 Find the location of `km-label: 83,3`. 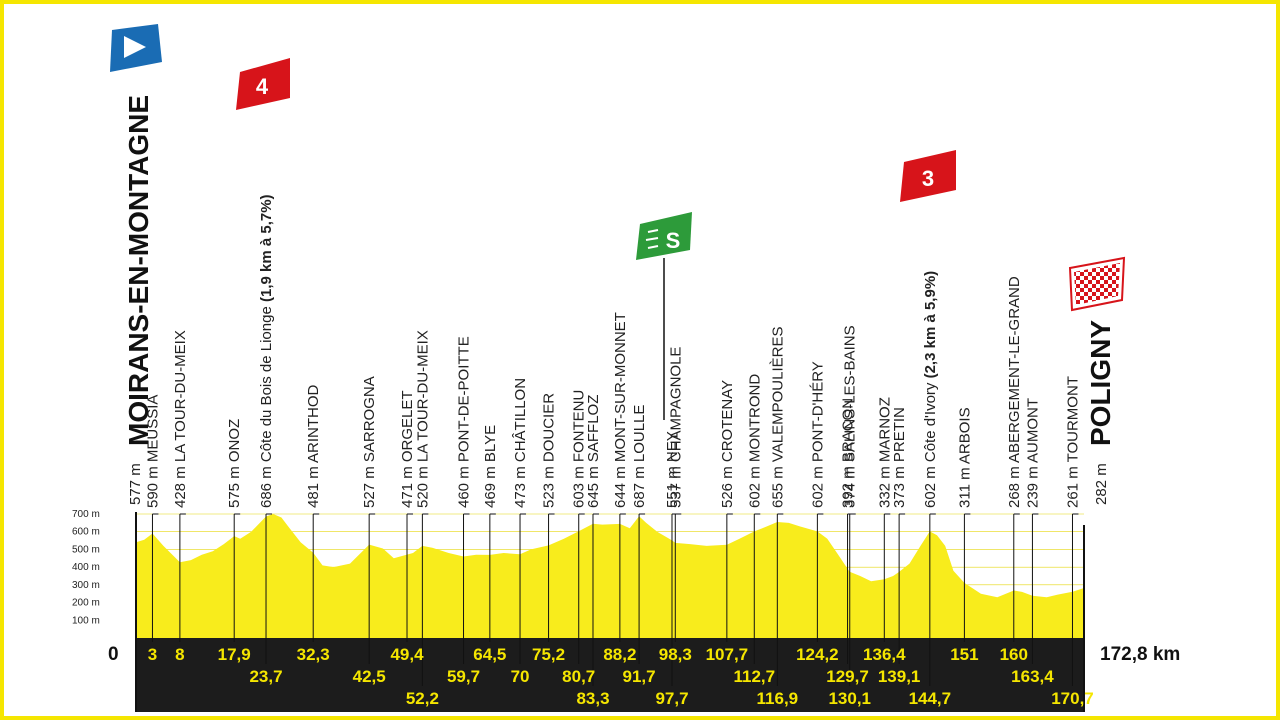

km-label: 83,3 is located at coordinates (592, 698).